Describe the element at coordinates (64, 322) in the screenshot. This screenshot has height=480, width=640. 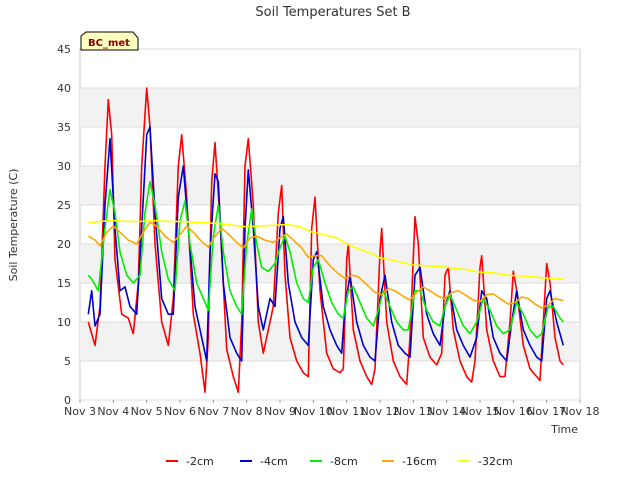
I see `y-tick-label: 10` at that location.